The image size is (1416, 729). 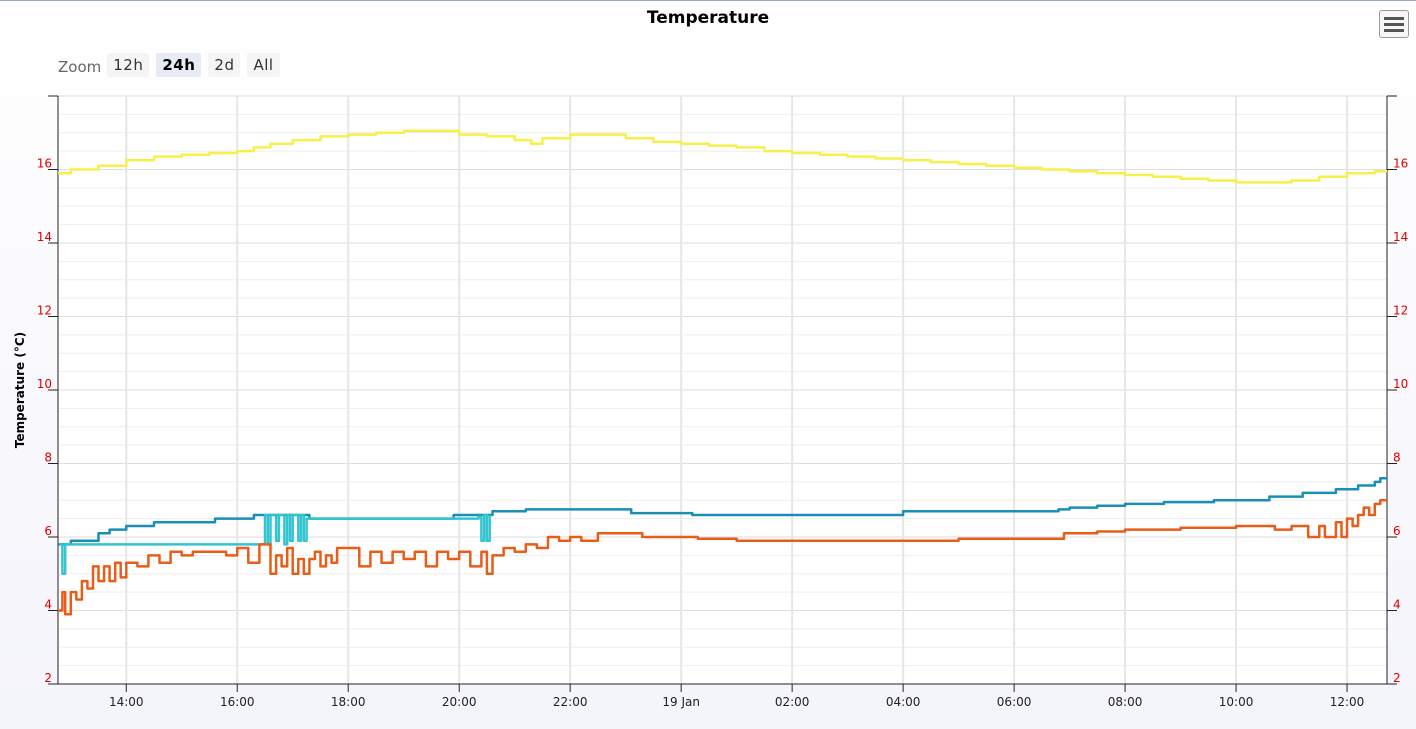 I want to click on chart-context-menu-button, so click(x=1394, y=24).